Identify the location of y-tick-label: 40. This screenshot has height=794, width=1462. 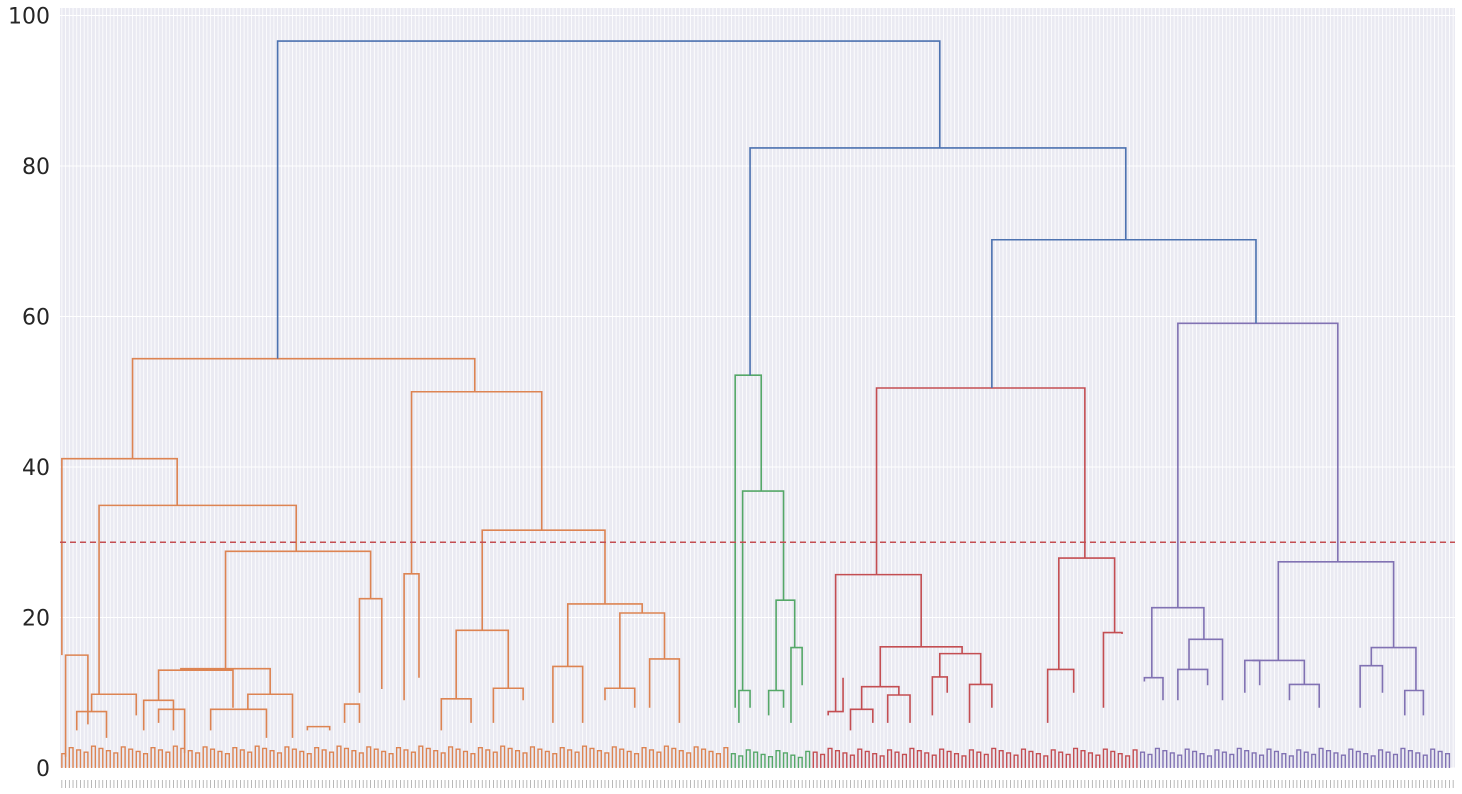
(36, 468).